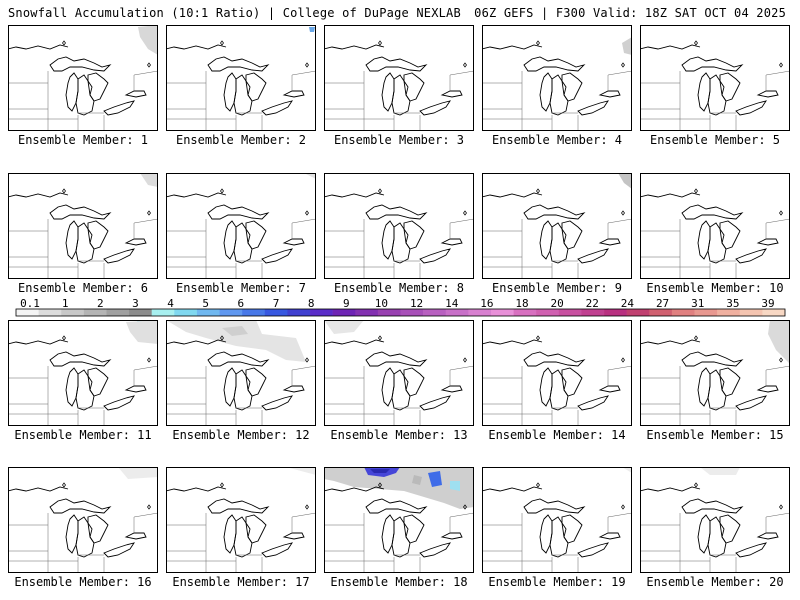  What do you see at coordinates (662, 303) in the screenshot?
I see `colorbar-tick-label: 27` at bounding box center [662, 303].